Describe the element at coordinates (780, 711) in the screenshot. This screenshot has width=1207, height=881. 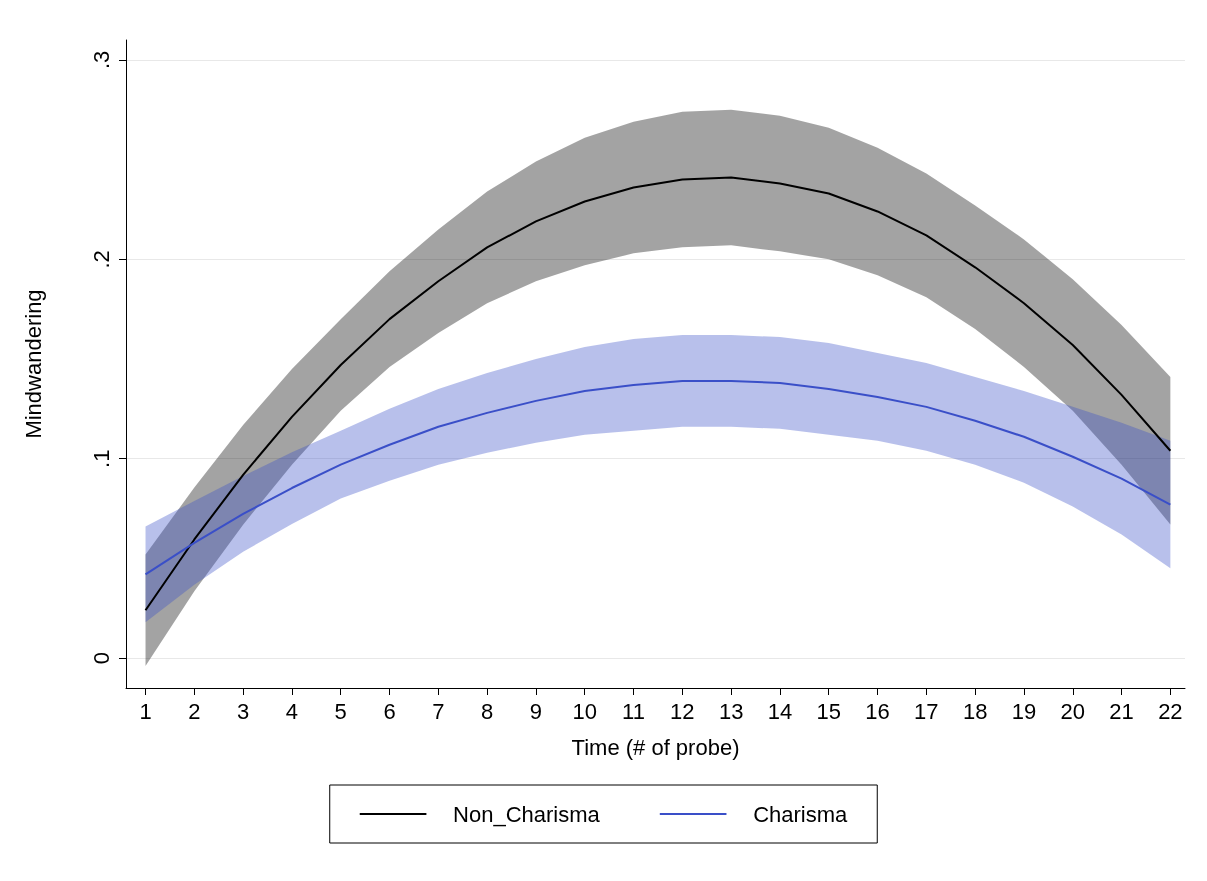
I see `x-tick-label: 14` at that location.